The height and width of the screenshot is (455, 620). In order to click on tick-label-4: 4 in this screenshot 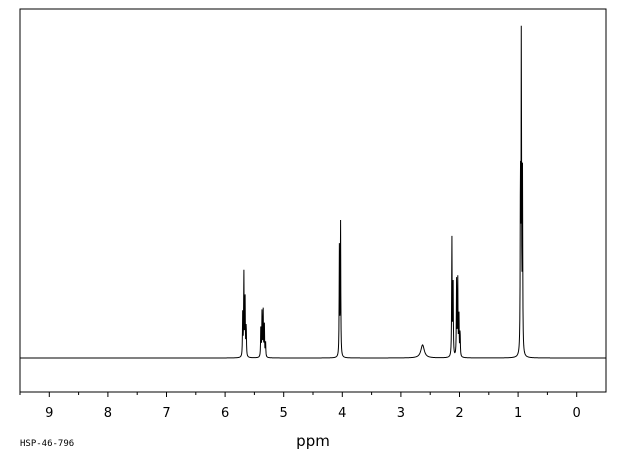, I will do `click(342, 413)`.